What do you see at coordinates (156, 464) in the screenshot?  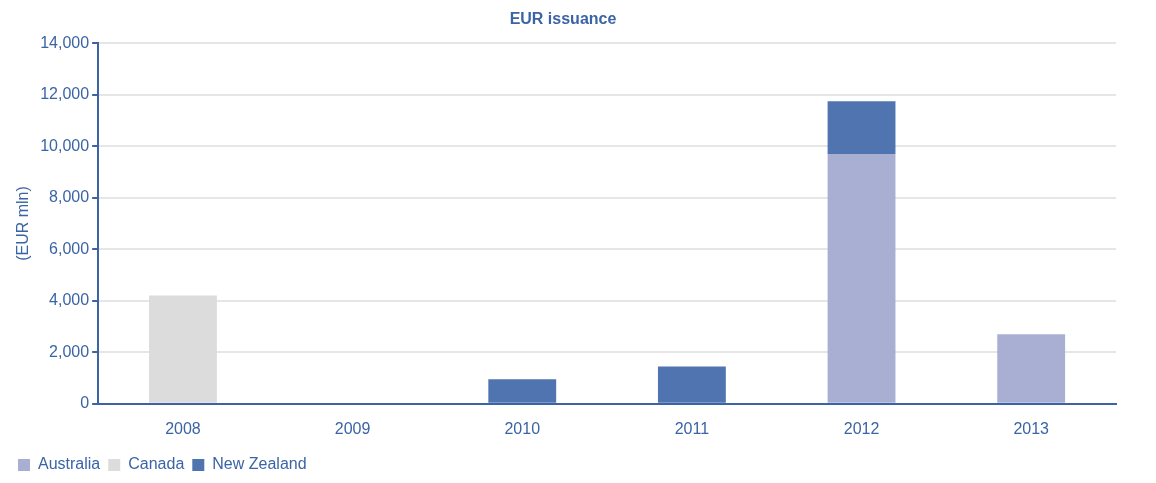 I see `legend-label: Canada` at bounding box center [156, 464].